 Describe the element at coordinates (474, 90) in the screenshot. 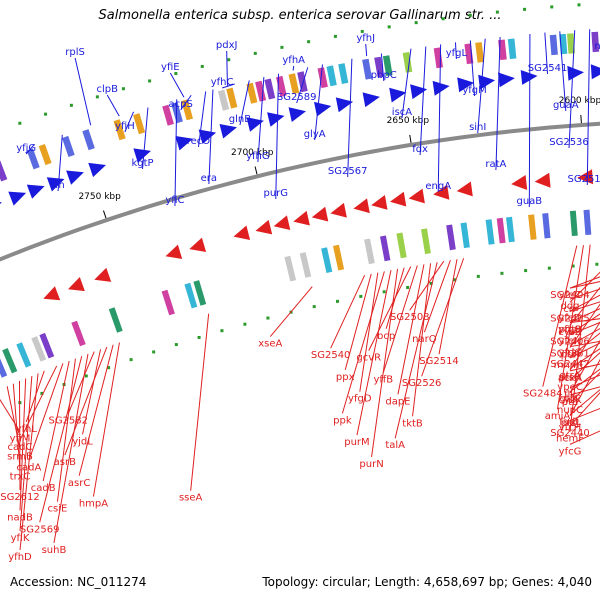

I see `gene-label: yfgM` at that location.